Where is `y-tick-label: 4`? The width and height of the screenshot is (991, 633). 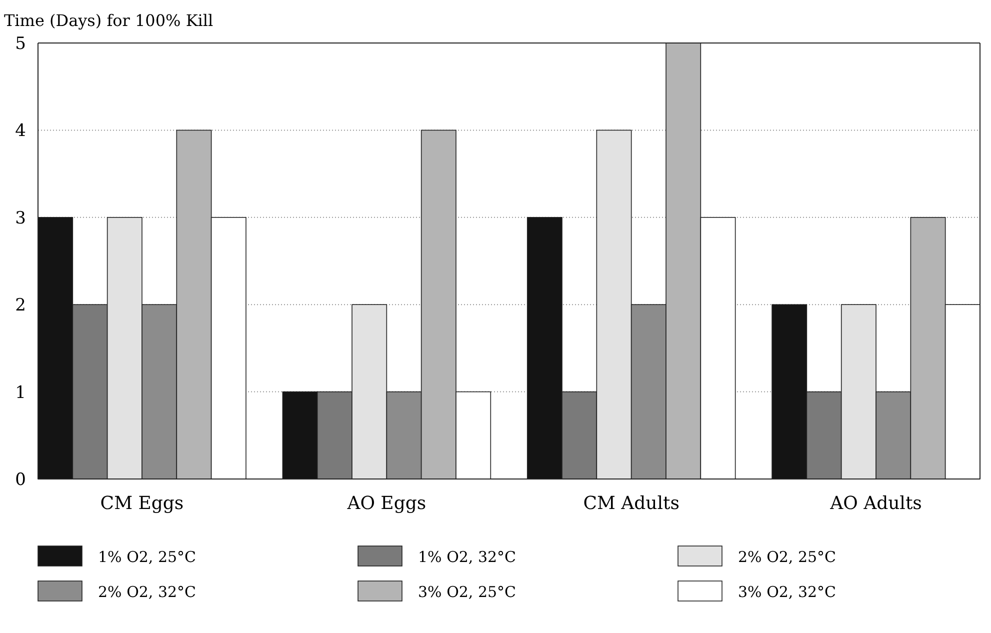 y-tick-label: 4 is located at coordinates (20, 131).